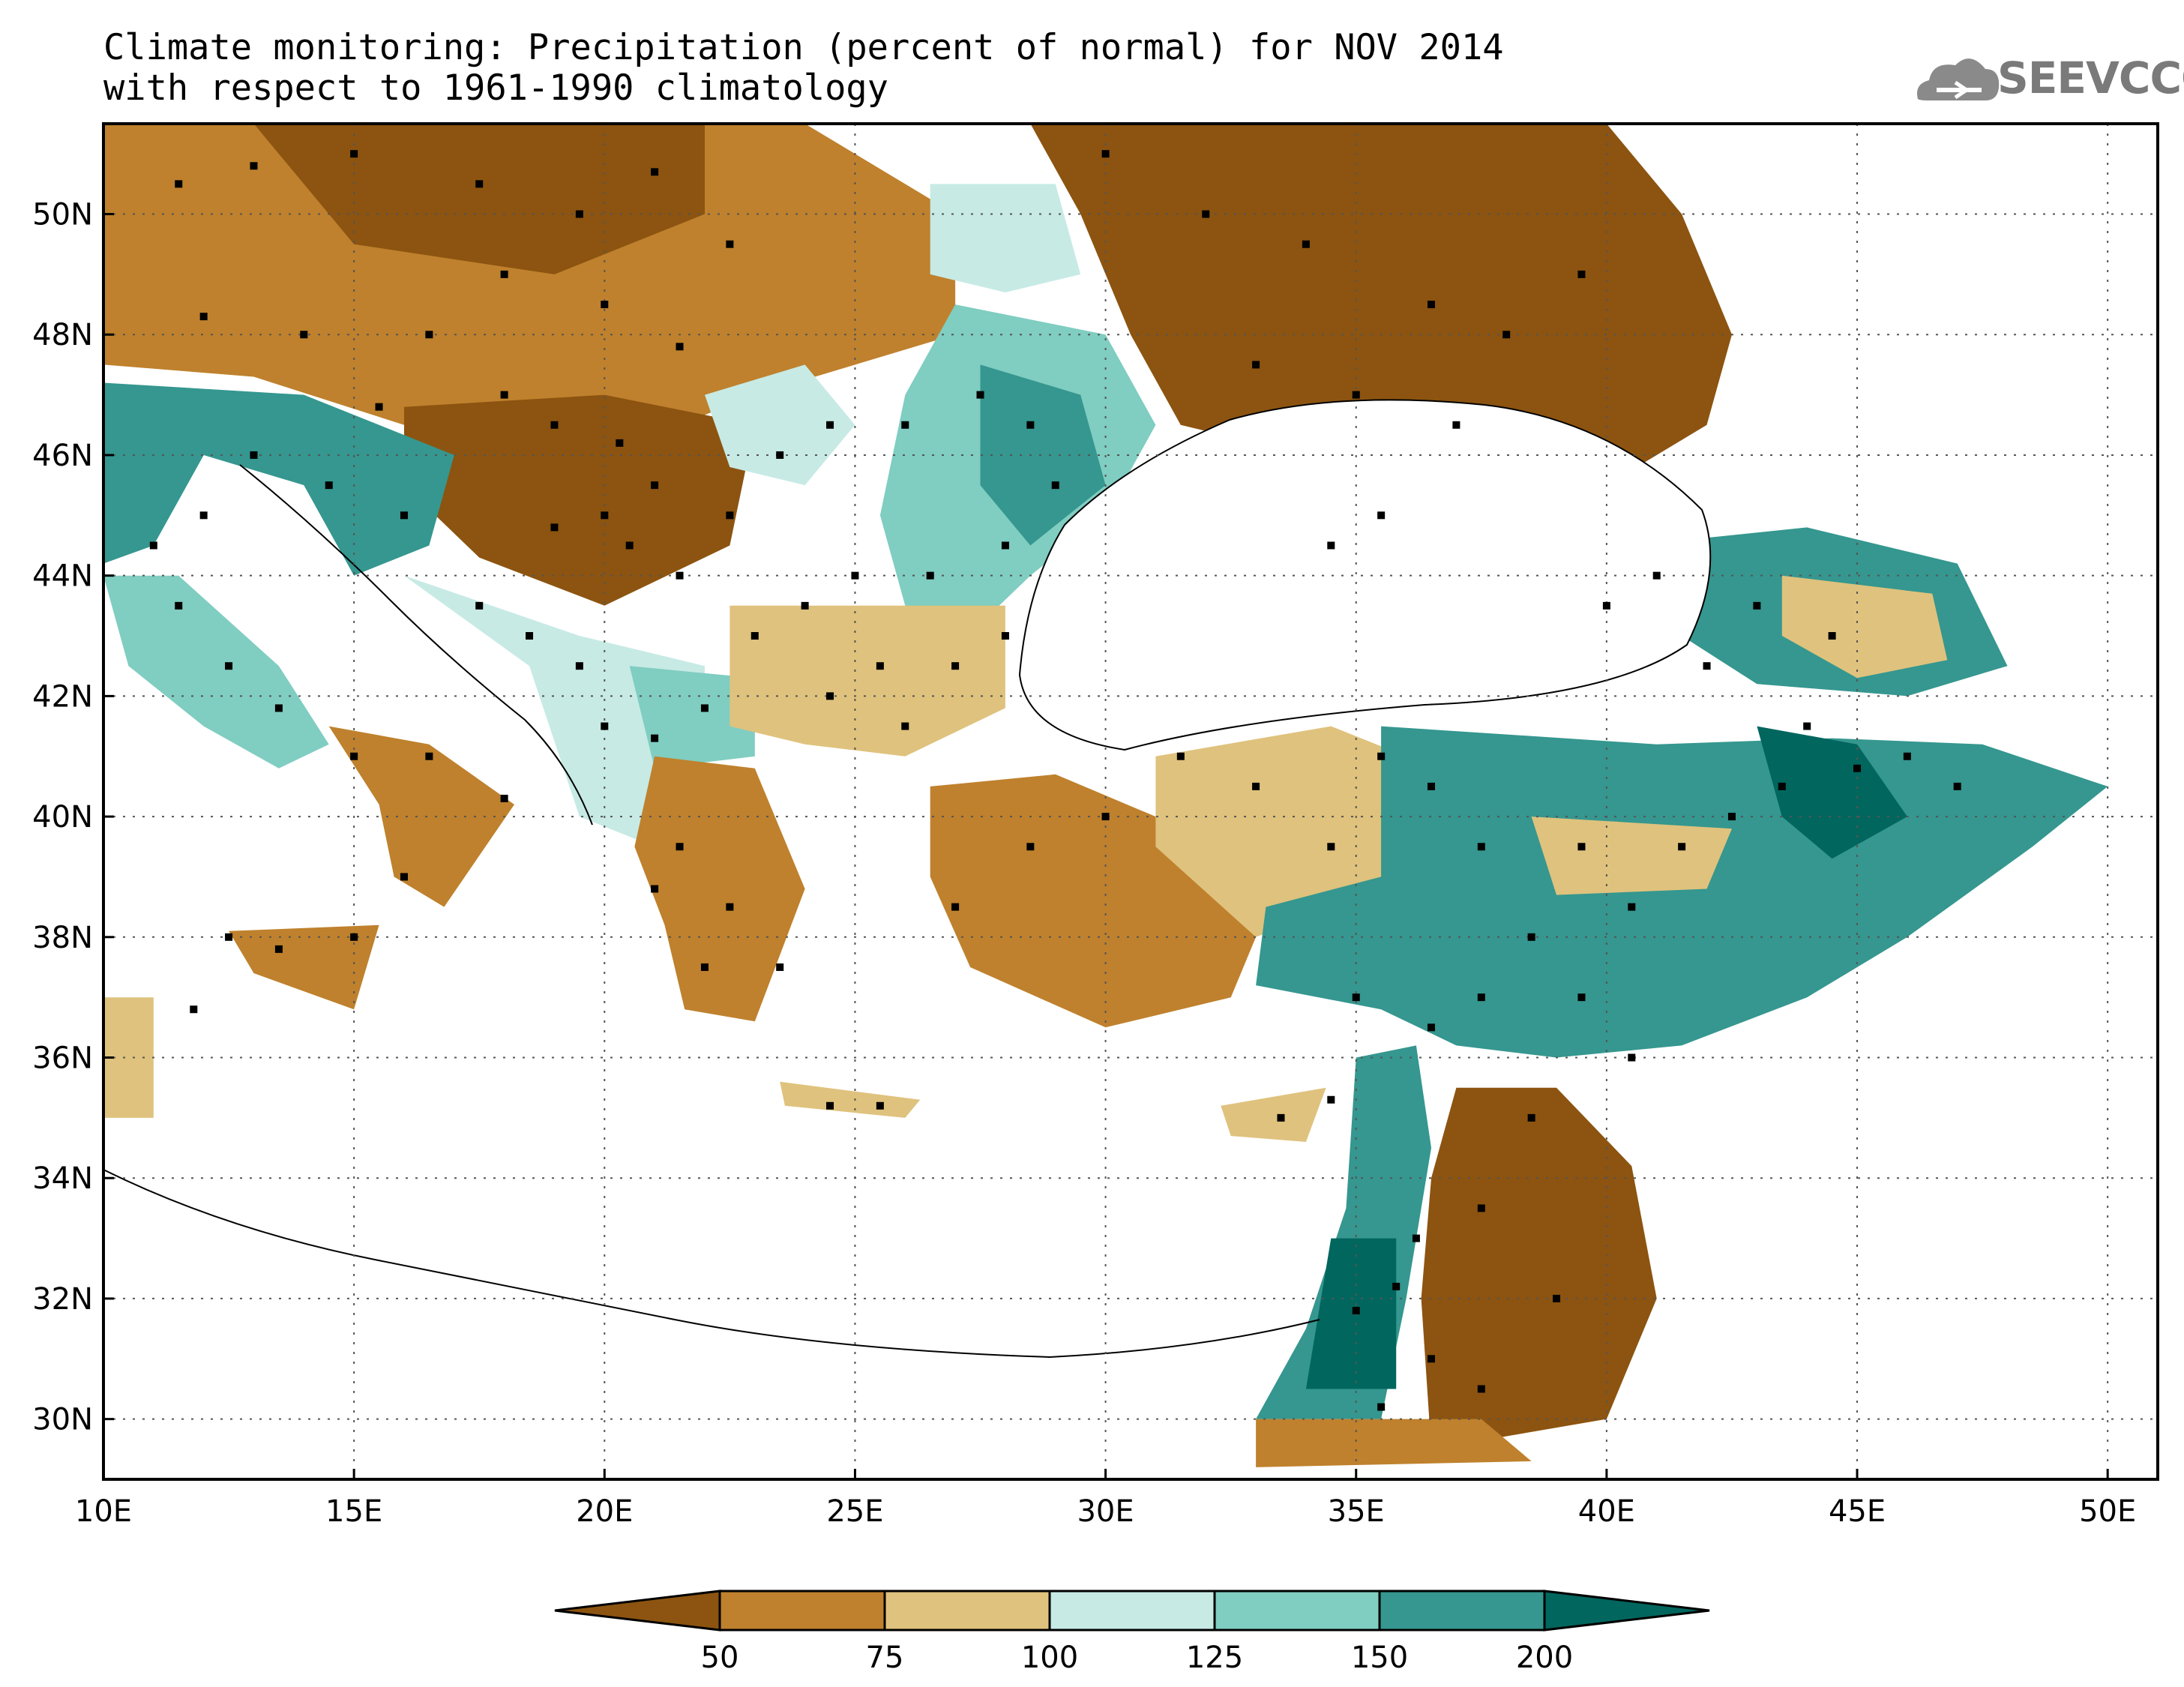 The height and width of the screenshot is (1687, 2184). I want to click on colorbar-high-arrow, so click(1626, 1611).